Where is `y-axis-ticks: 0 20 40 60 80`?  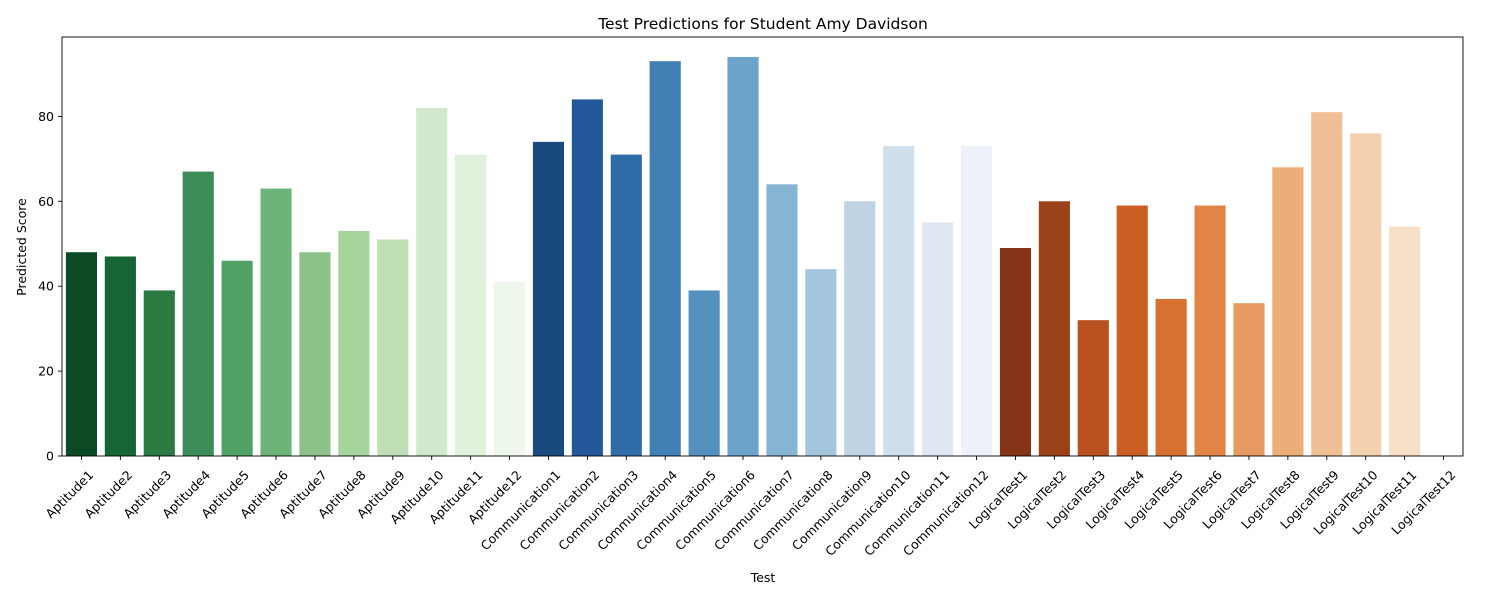
y-axis-ticks: 0 20 40 60 80 is located at coordinates (50, 286).